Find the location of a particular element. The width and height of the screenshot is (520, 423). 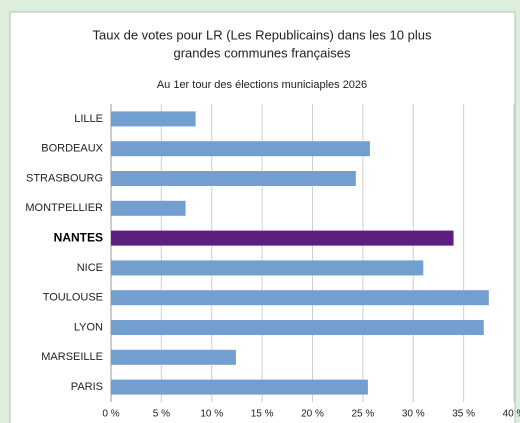

y-tick-label: MARSEILLE is located at coordinates (72, 357).